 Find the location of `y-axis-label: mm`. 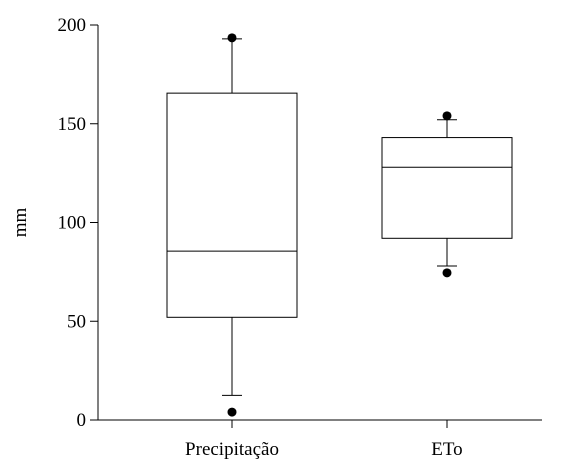

y-axis-label: mm is located at coordinates (20, 223).